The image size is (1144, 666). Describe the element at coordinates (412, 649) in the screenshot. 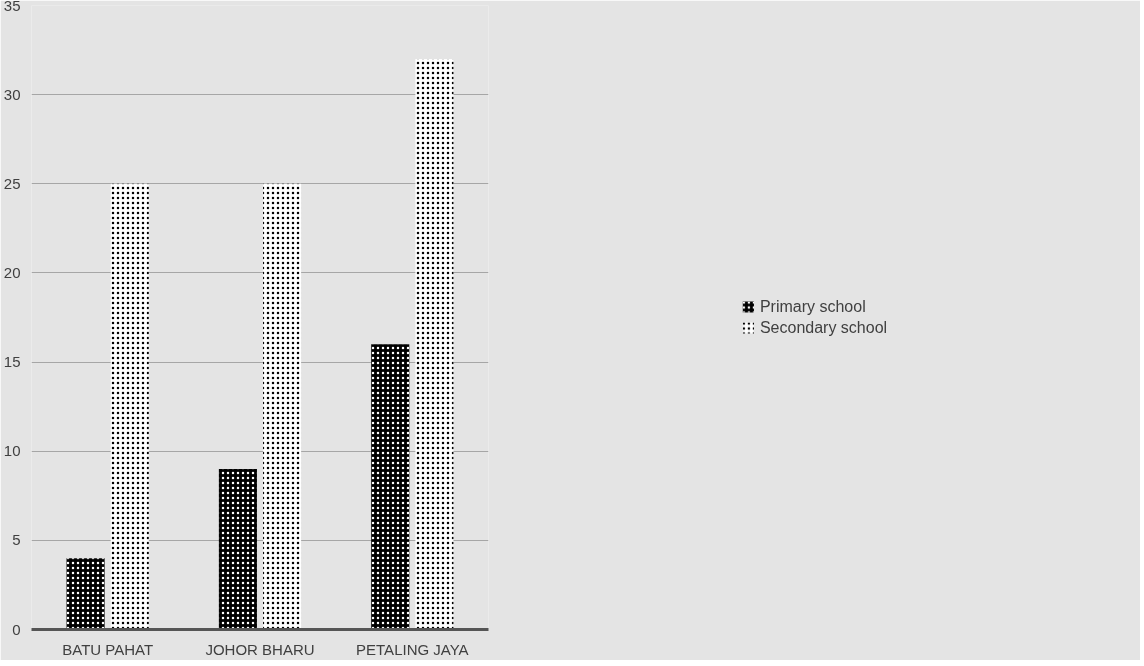

I see `x-tick-label: PETALING JAYA` at that location.